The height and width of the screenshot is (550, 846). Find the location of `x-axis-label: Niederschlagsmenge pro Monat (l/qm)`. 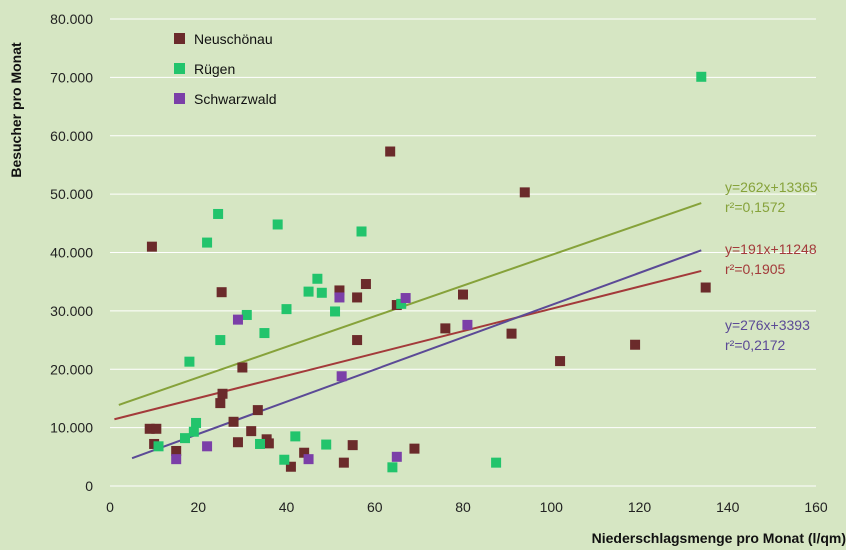

x-axis-label: Niederschlagsmenge pro Monat (l/qm) is located at coordinates (719, 538).